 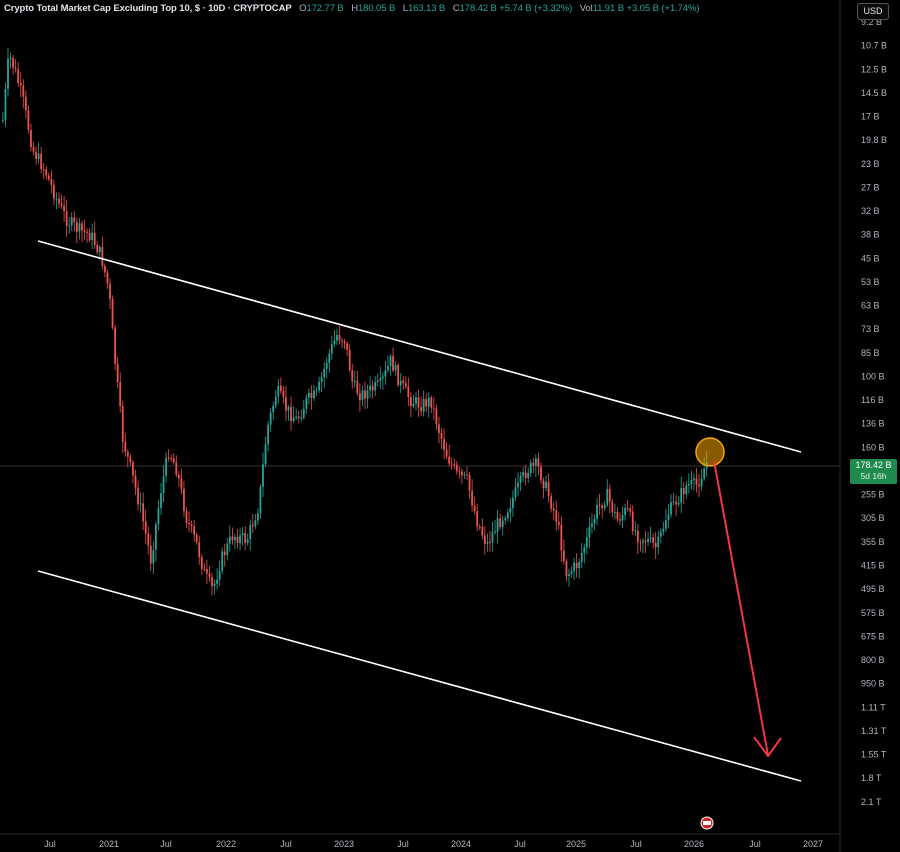 I want to click on volume-label: Vol, so click(x=586, y=8).